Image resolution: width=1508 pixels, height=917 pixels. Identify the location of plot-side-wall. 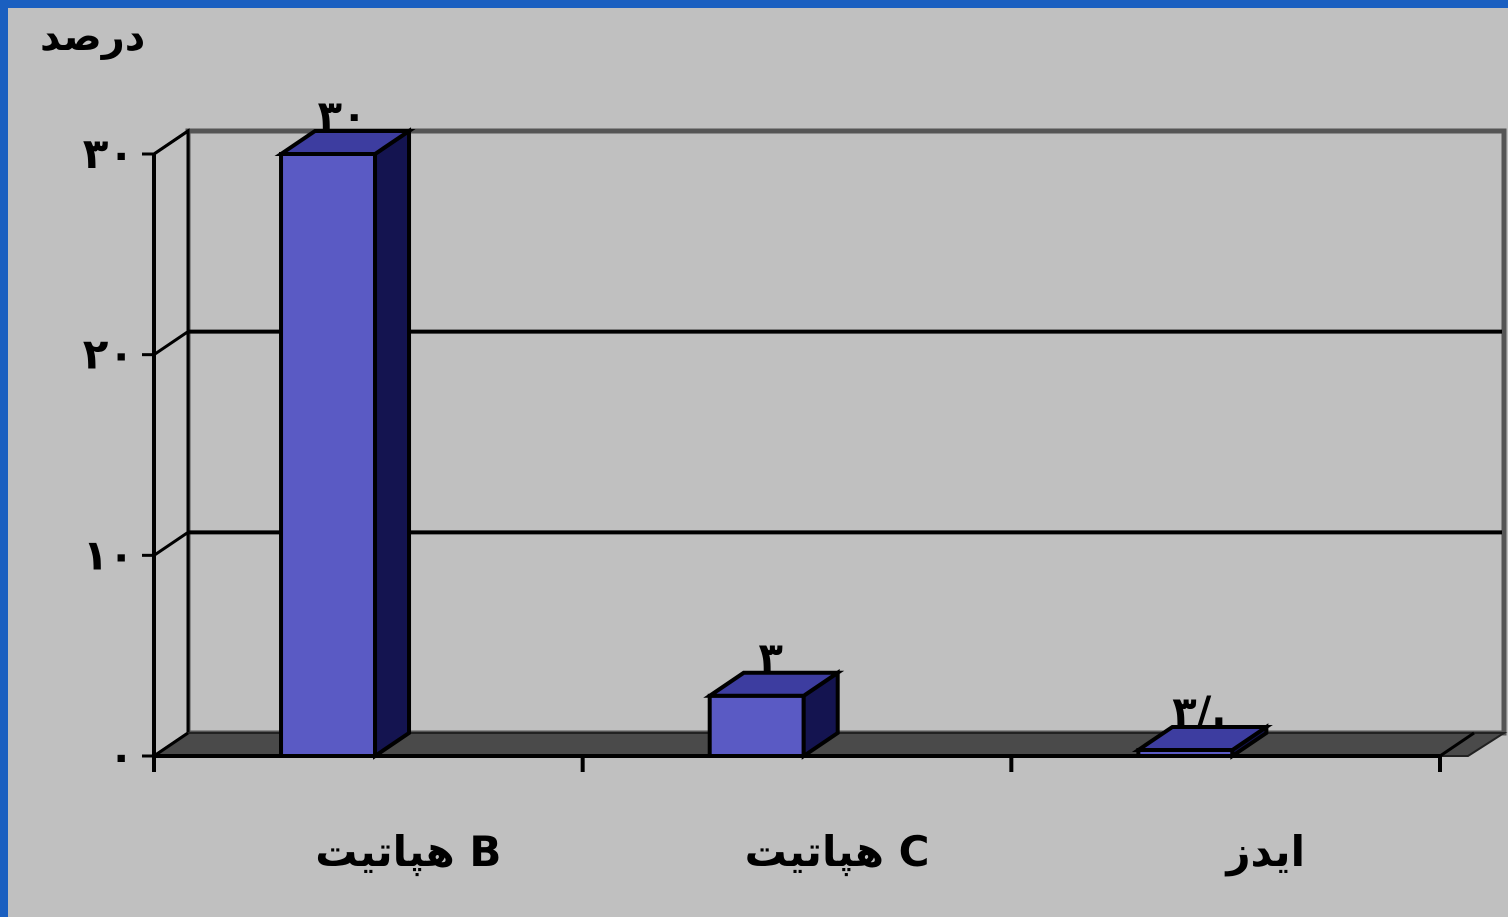
(171, 443).